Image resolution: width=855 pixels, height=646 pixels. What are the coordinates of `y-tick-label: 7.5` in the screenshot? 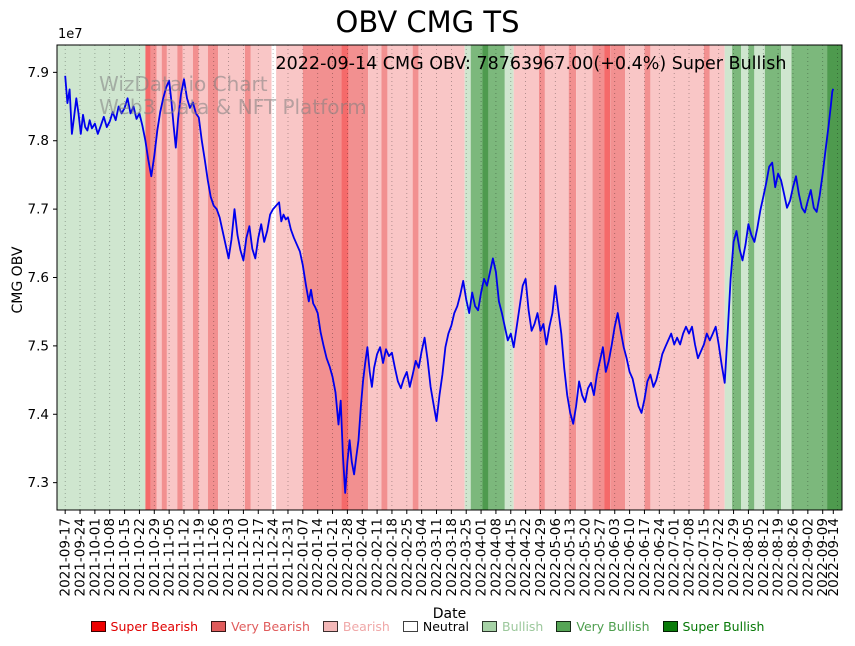 It's located at (38, 346).